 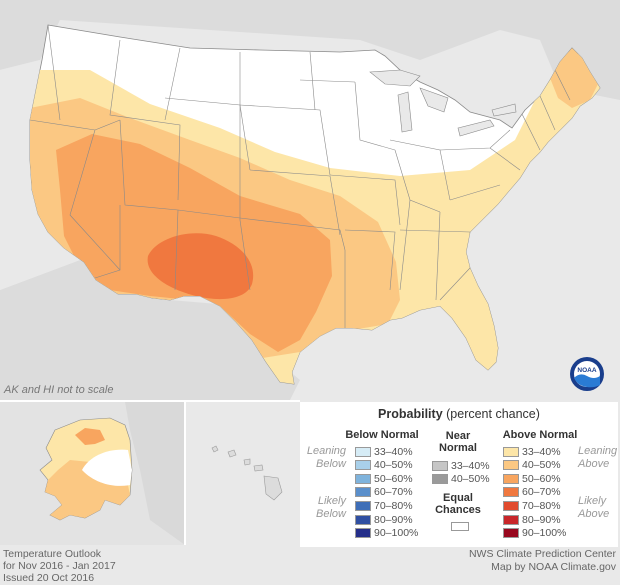 I want to click on ocean-pacific, so click(x=40, y=175).